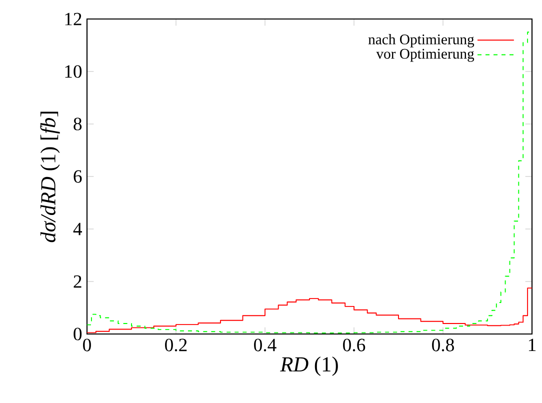  What do you see at coordinates (425, 55) in the screenshot?
I see `legend-label: vor Optimierung` at bounding box center [425, 55].